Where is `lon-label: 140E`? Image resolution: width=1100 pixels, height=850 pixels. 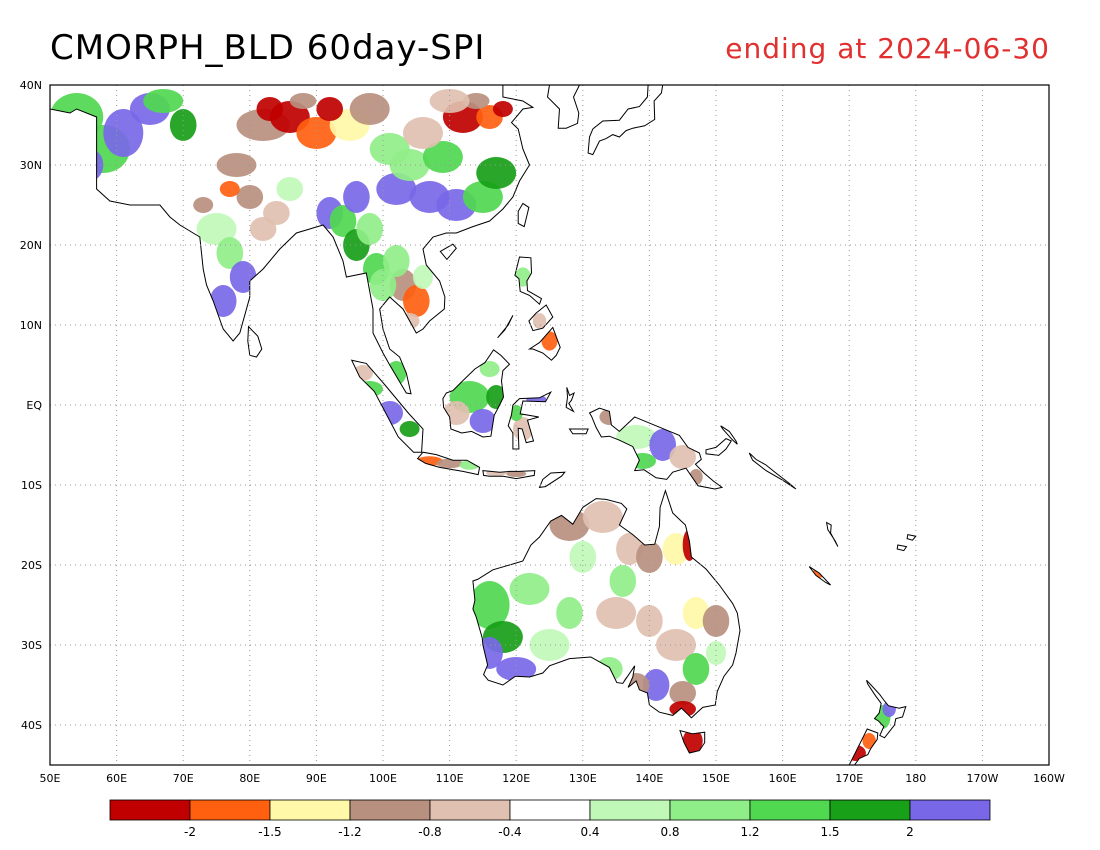
lon-label: 140E is located at coordinates (649, 778).